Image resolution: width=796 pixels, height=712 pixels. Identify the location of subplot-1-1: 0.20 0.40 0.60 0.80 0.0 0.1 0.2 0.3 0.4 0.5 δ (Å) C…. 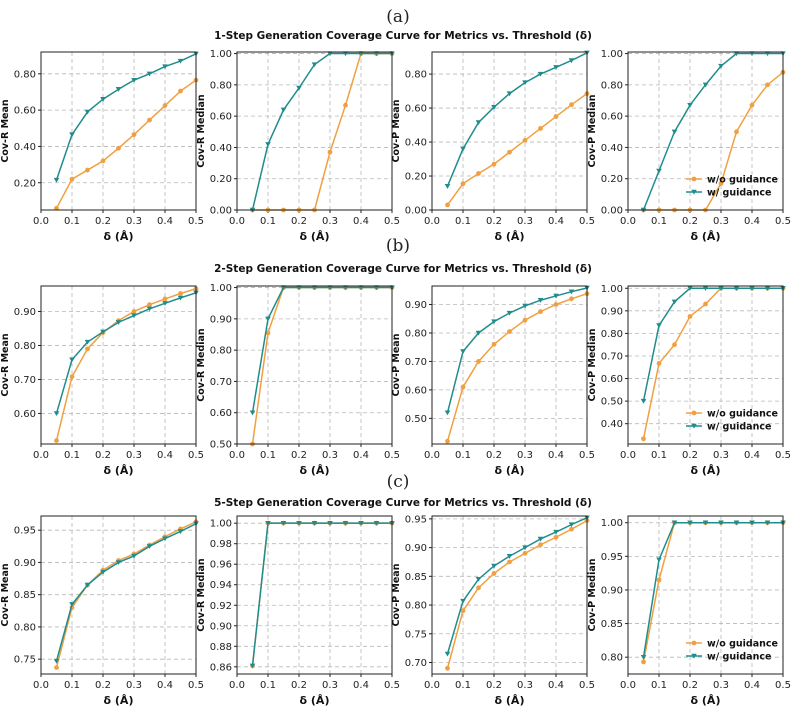
(102, 147).